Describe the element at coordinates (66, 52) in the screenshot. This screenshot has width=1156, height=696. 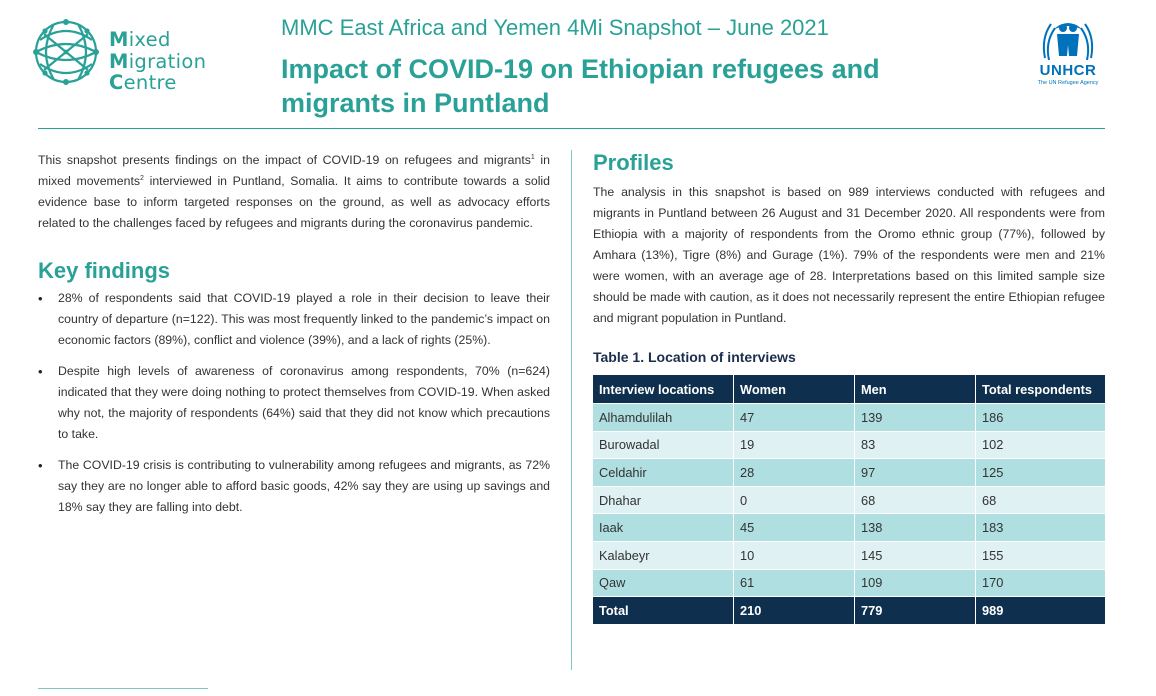
I see `mmc-network-icon` at that location.